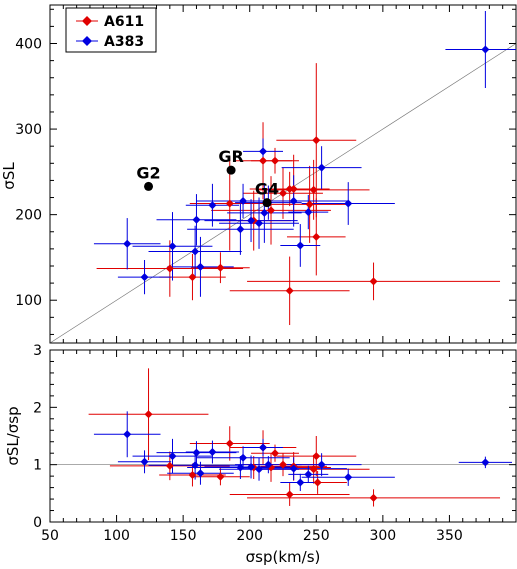  What do you see at coordinates (37, 523) in the screenshot?
I see `y-tick-label: 0` at bounding box center [37, 523].